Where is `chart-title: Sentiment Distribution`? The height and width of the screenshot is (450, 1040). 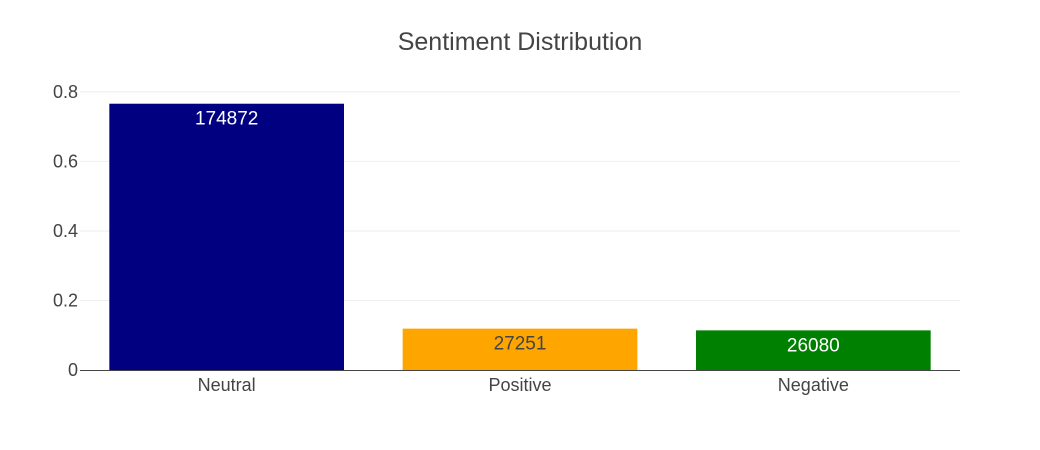
chart-title: Sentiment Distribution is located at coordinates (520, 42).